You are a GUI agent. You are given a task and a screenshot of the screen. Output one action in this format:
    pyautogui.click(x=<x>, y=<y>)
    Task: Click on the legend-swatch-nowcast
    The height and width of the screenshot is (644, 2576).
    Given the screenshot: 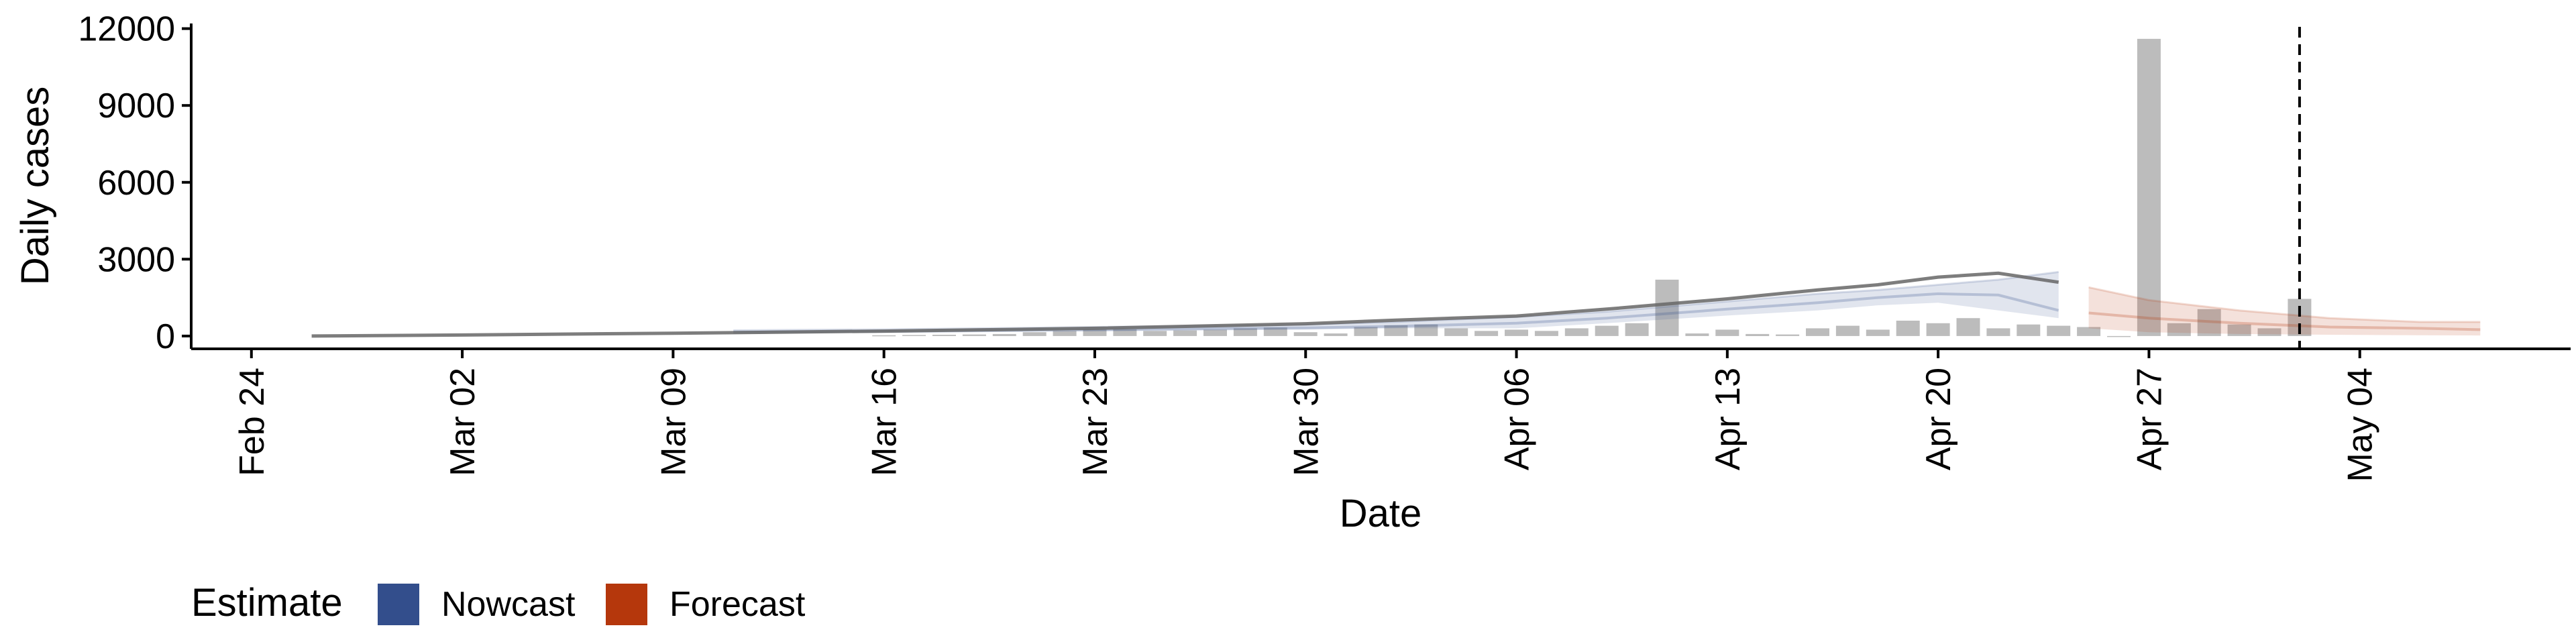 What is the action you would take?
    pyautogui.click(x=398, y=604)
    